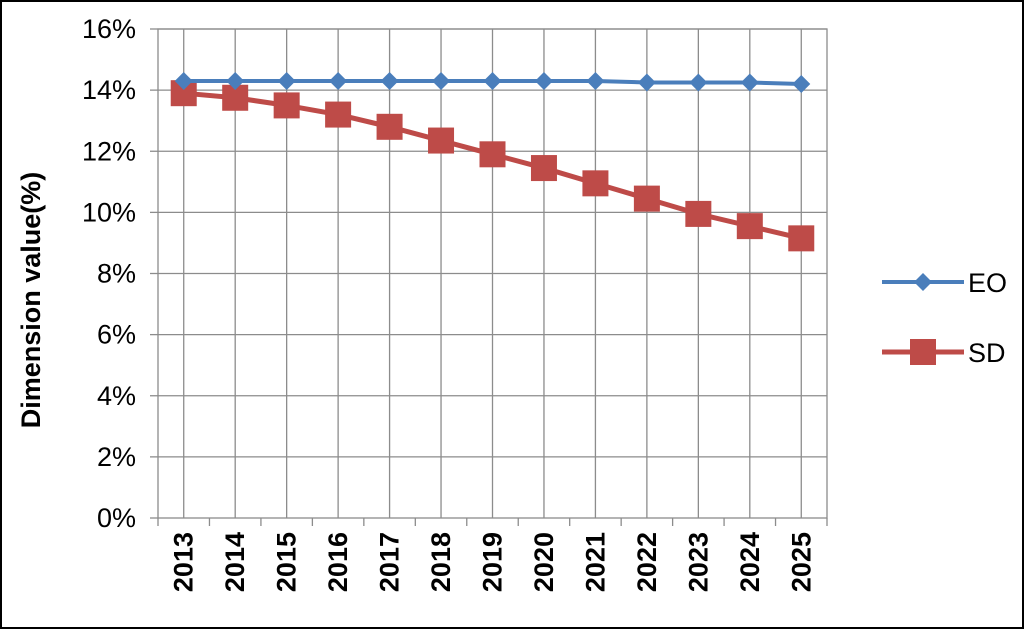 This screenshot has width=1024, height=631. I want to click on y-tick-label: 12%, so click(109, 151).